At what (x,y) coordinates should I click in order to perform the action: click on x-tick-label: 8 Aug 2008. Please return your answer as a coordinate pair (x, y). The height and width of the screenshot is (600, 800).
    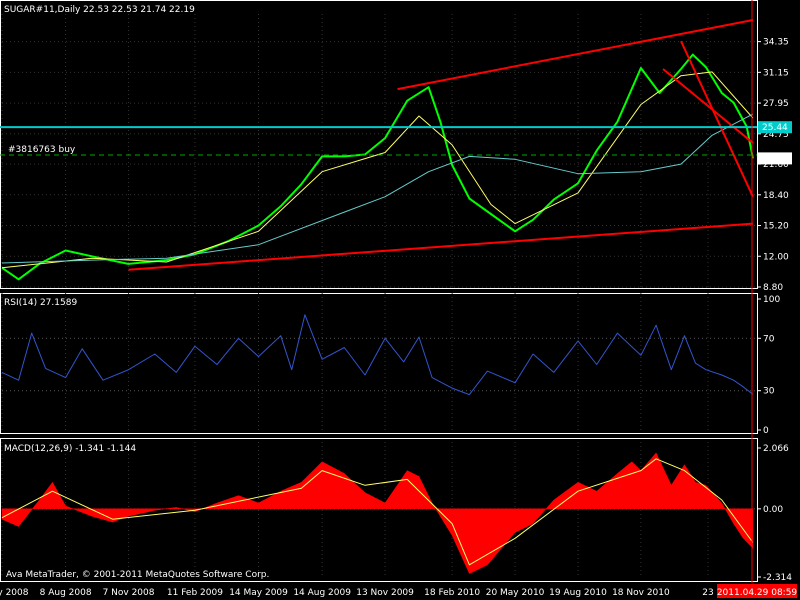
    Looking at the image, I should click on (66, 593).